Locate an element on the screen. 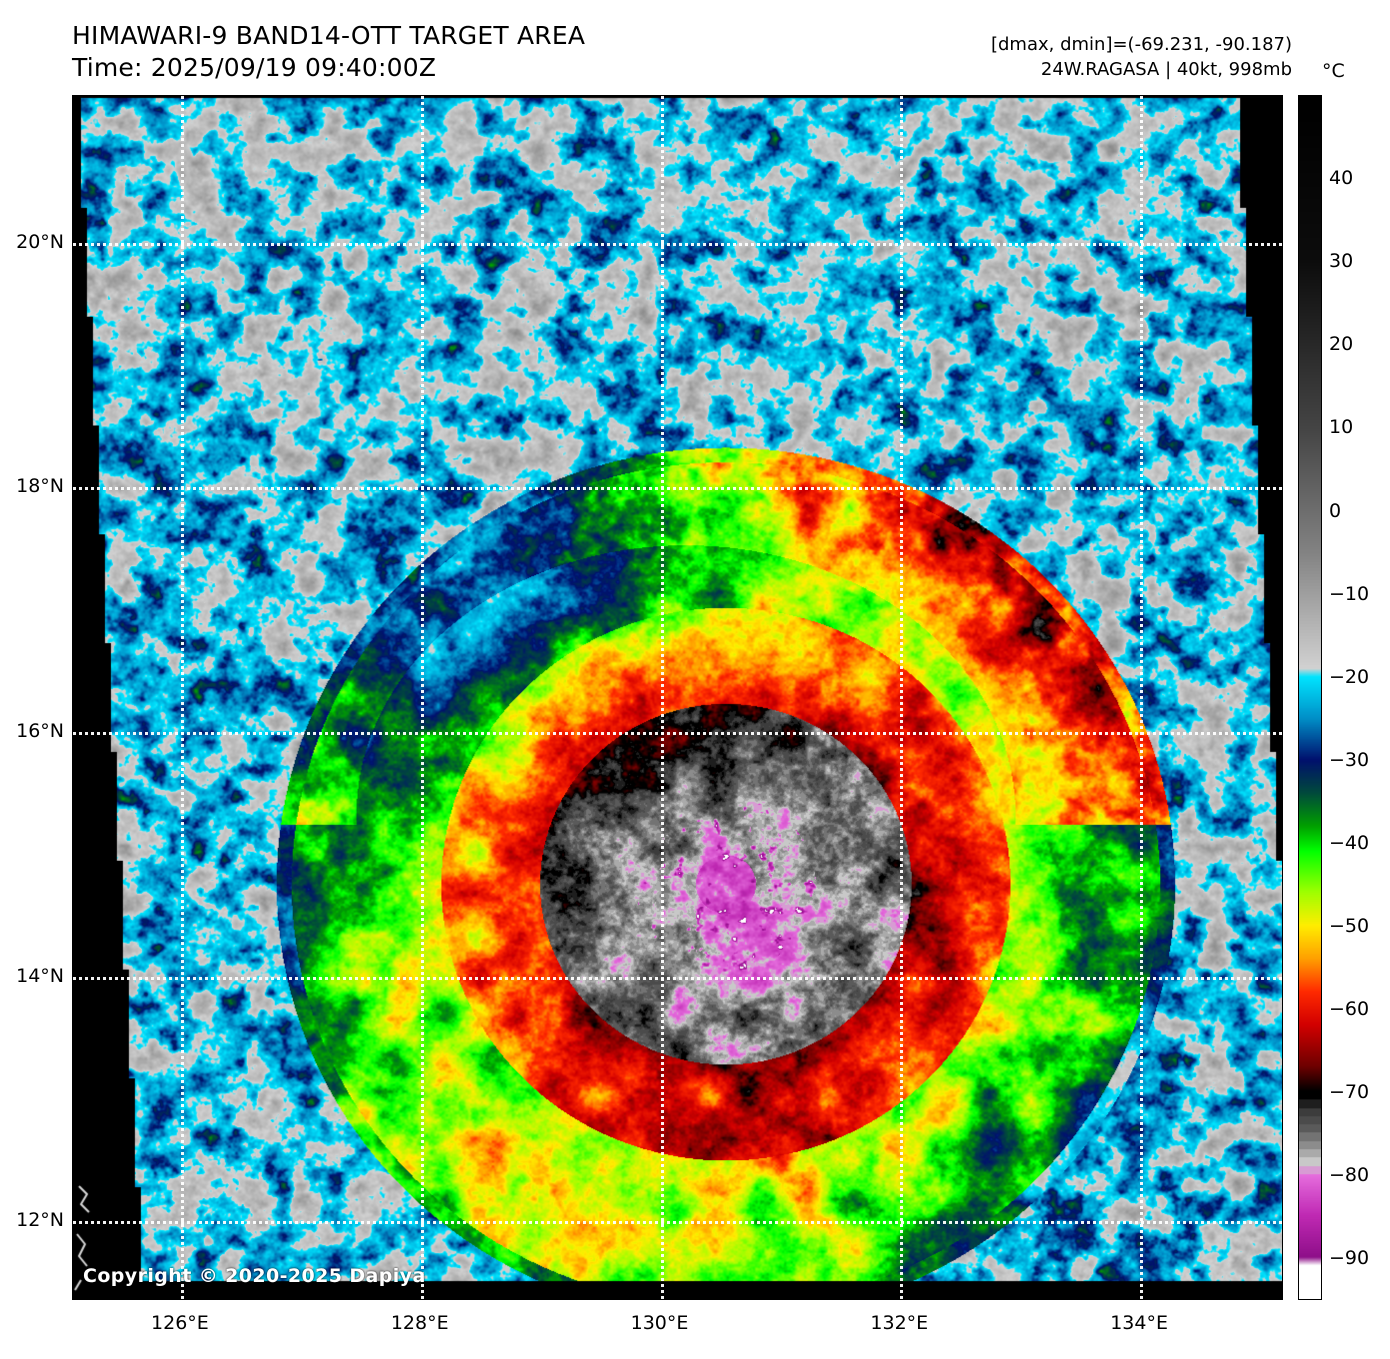 This screenshot has width=1390, height=1359. colorbar-tick-label: −90 is located at coordinates (1349, 1258).